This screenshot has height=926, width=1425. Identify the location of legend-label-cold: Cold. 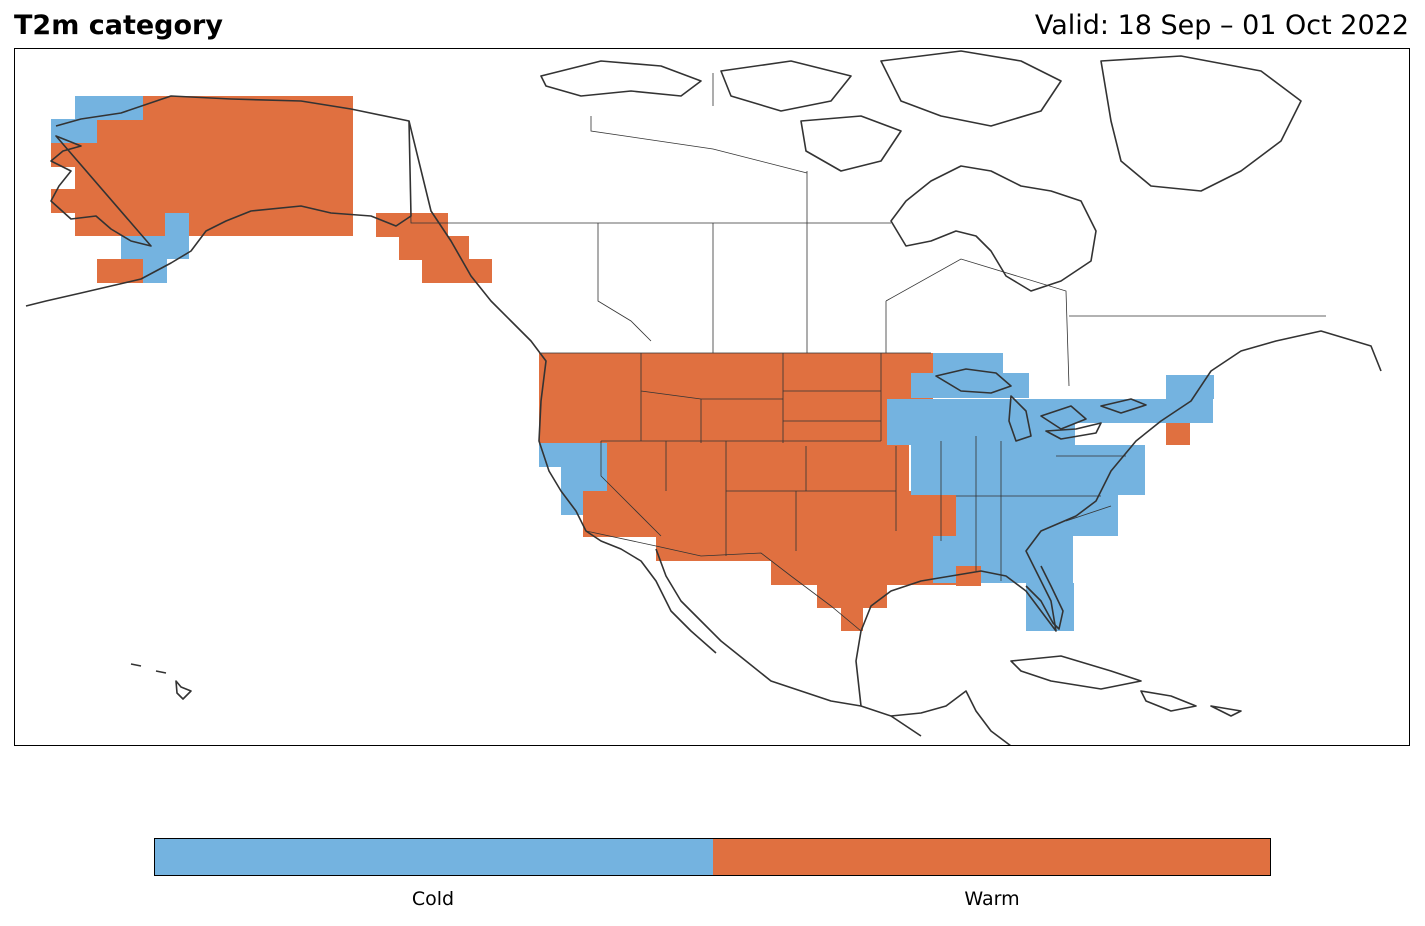
(433, 899).